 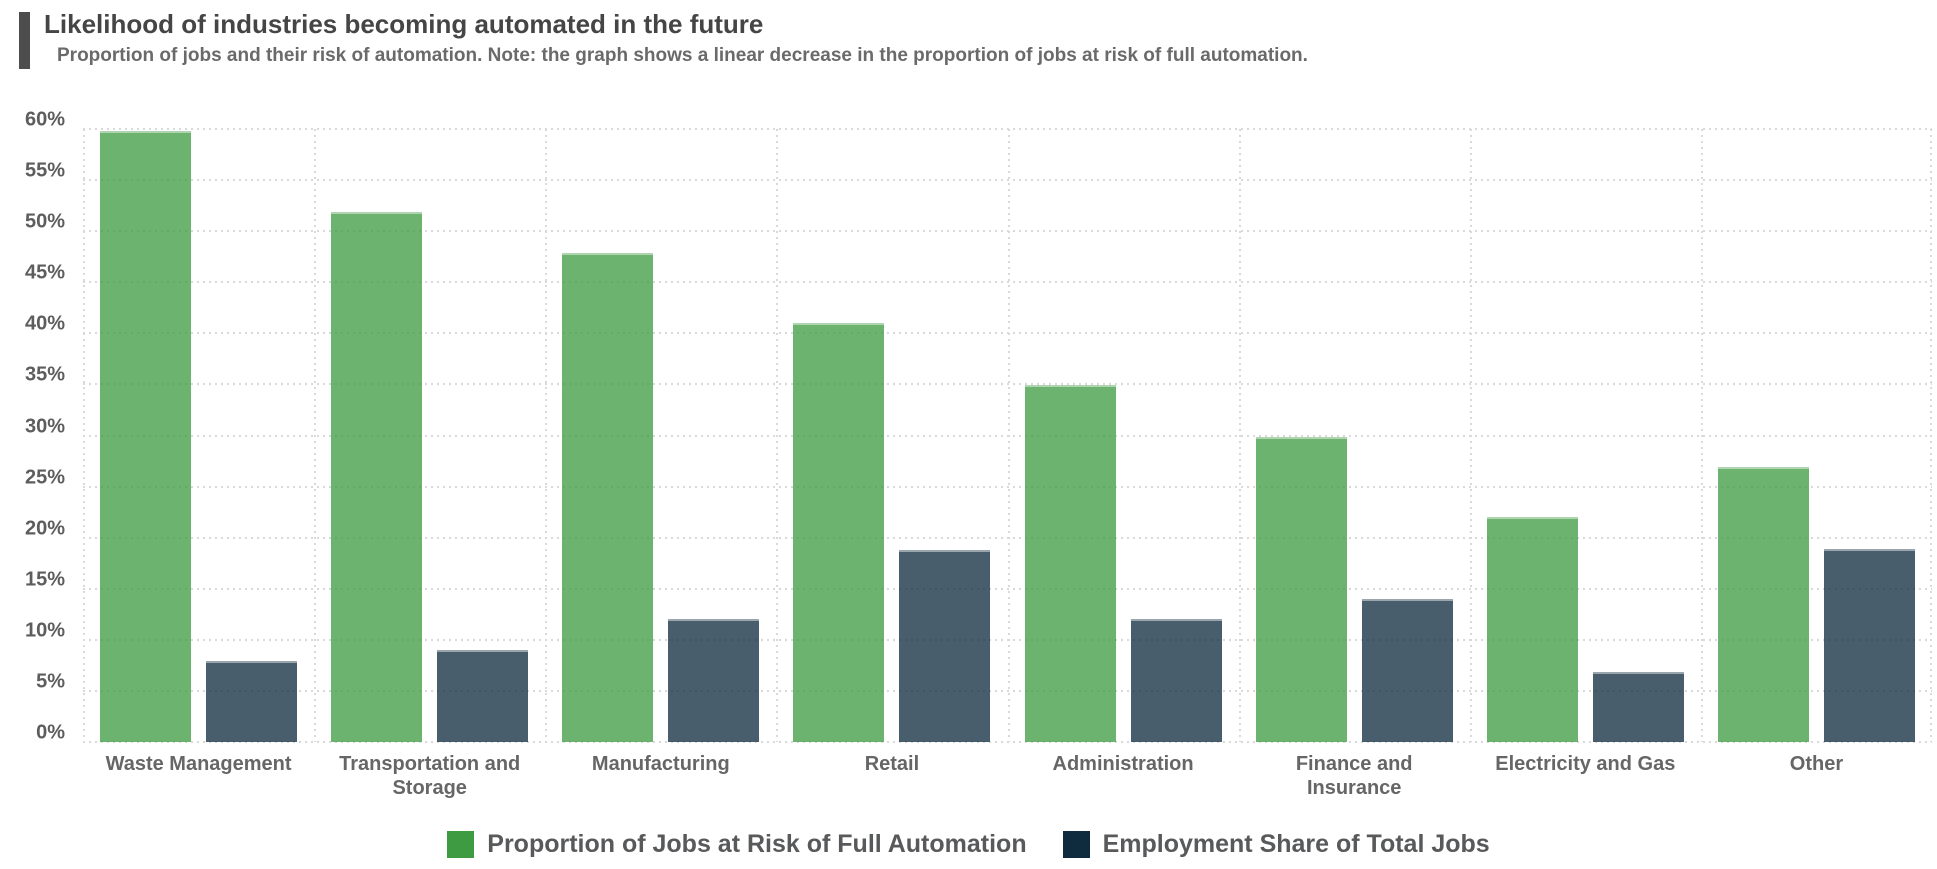 What do you see at coordinates (1123, 764) in the screenshot?
I see `x-axis-label: Administration` at bounding box center [1123, 764].